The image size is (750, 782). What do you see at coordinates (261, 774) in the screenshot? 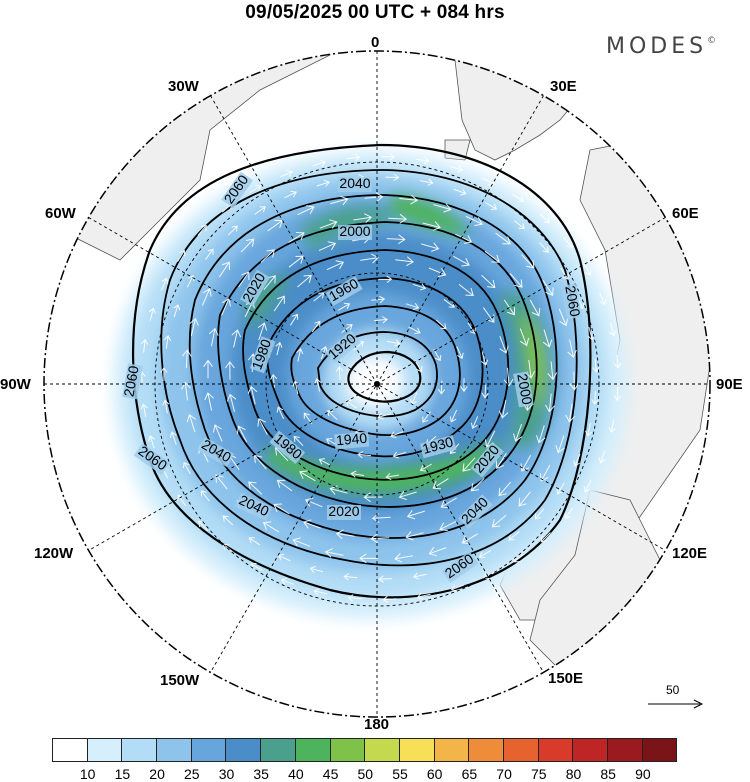
I see `colorbar-label: 35` at bounding box center [261, 774].